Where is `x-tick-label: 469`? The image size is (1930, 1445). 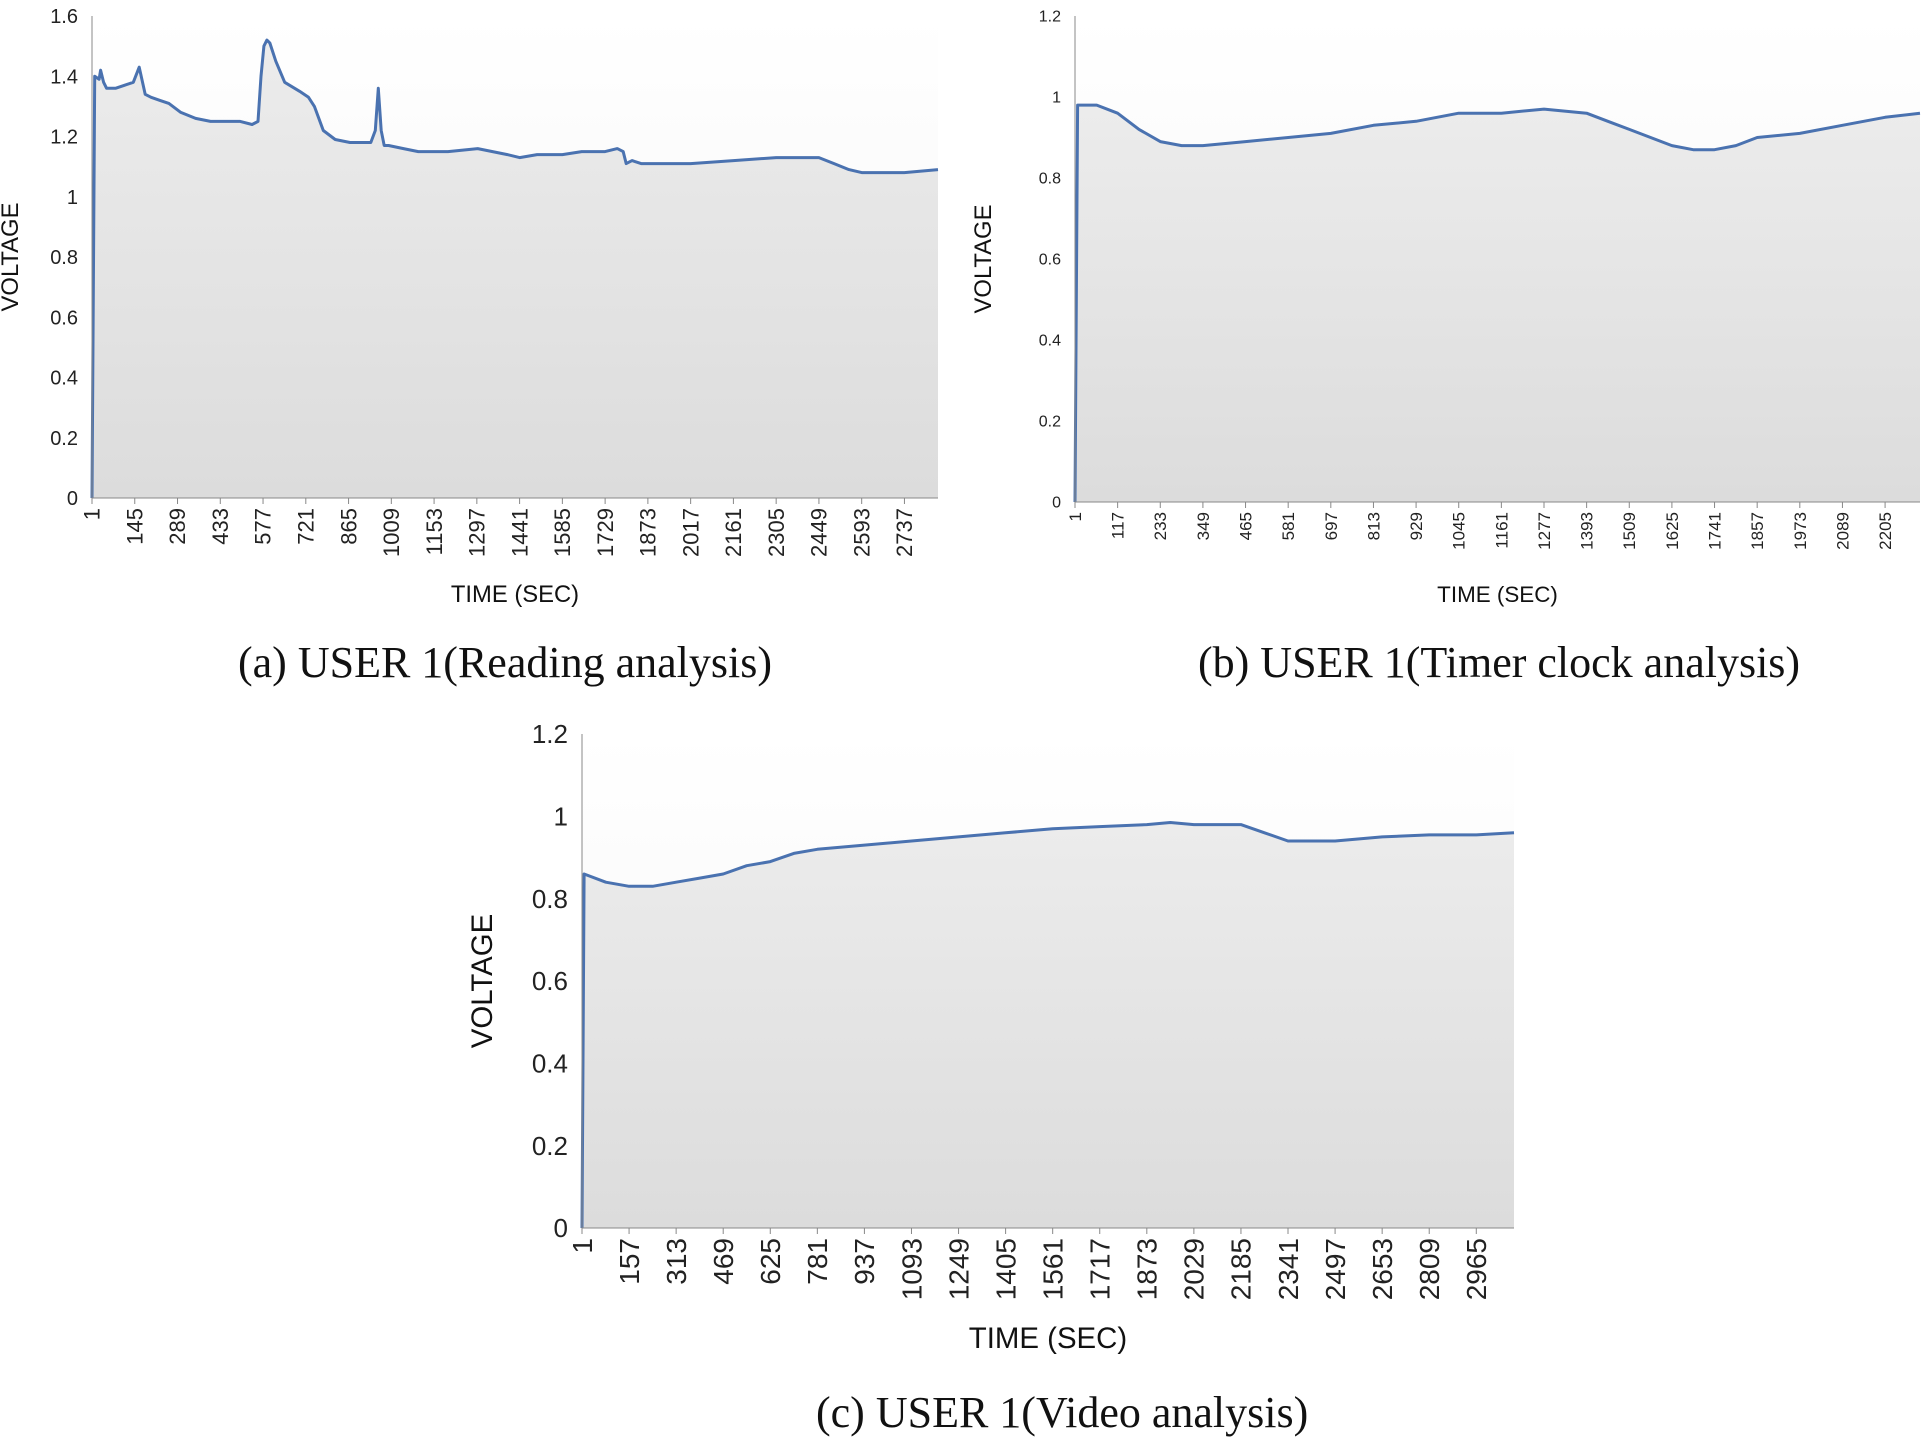
x-tick-label: 469 is located at coordinates (723, 1261).